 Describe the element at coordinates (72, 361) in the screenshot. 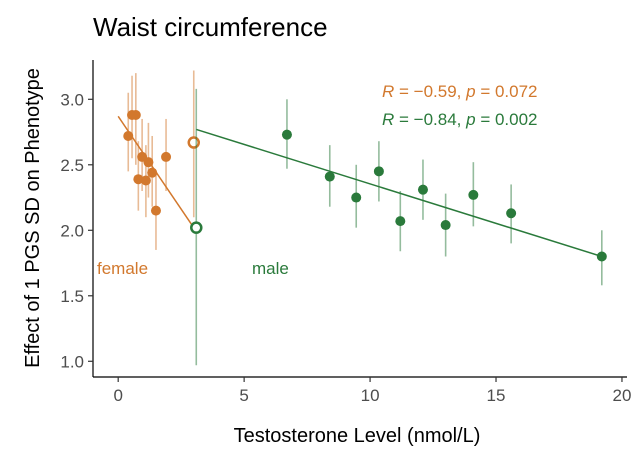

I see `y-tick-label: 1.0` at that location.